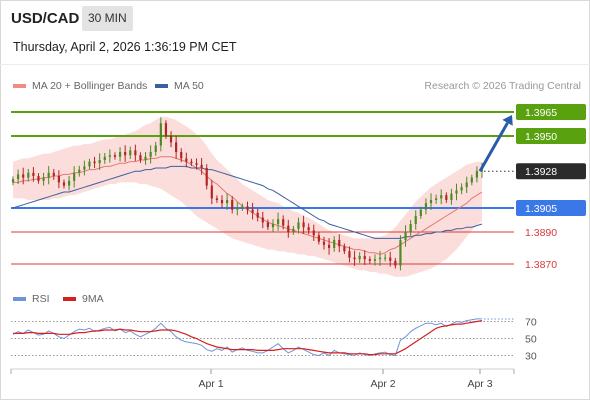 The image size is (590, 400). Describe the element at coordinates (382, 384) in the screenshot. I see `x-tick-label: Apr 2` at that location.